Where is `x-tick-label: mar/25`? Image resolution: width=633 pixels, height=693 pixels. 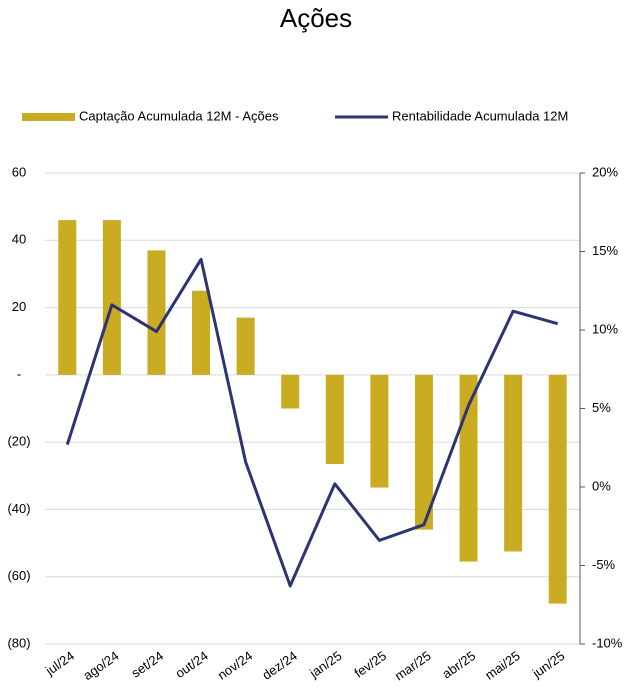 x-tick-label: mar/25 is located at coordinates (413, 665).